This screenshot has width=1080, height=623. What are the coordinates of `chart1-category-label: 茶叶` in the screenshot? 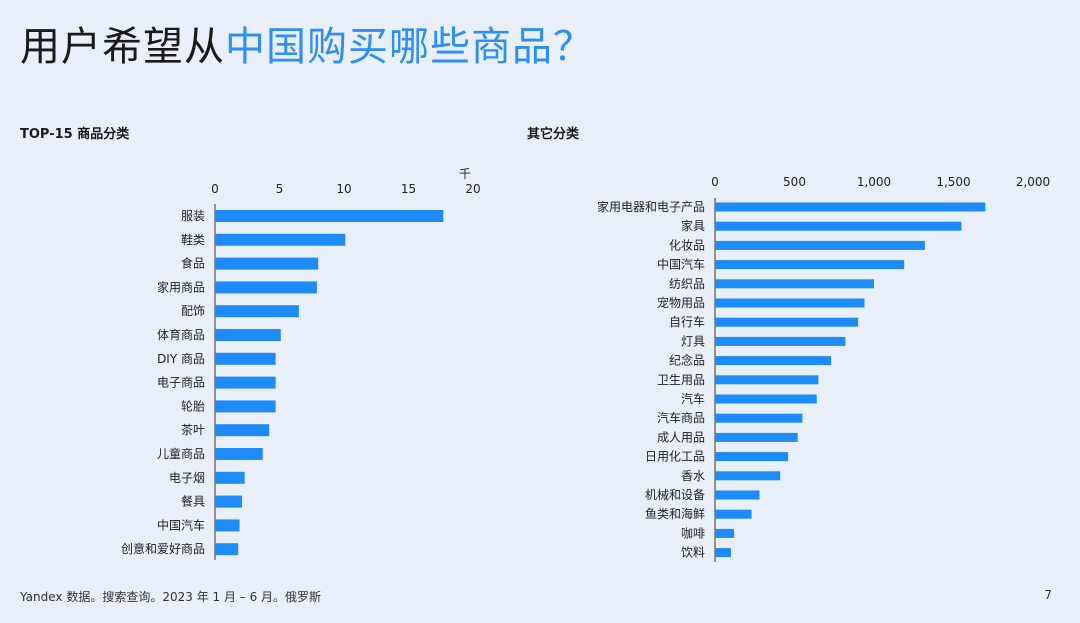 It's located at (193, 429).